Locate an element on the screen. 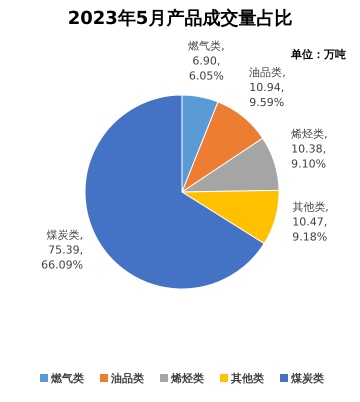 This screenshot has width=360, height=402. legend-label: 油品类 is located at coordinates (127, 378).